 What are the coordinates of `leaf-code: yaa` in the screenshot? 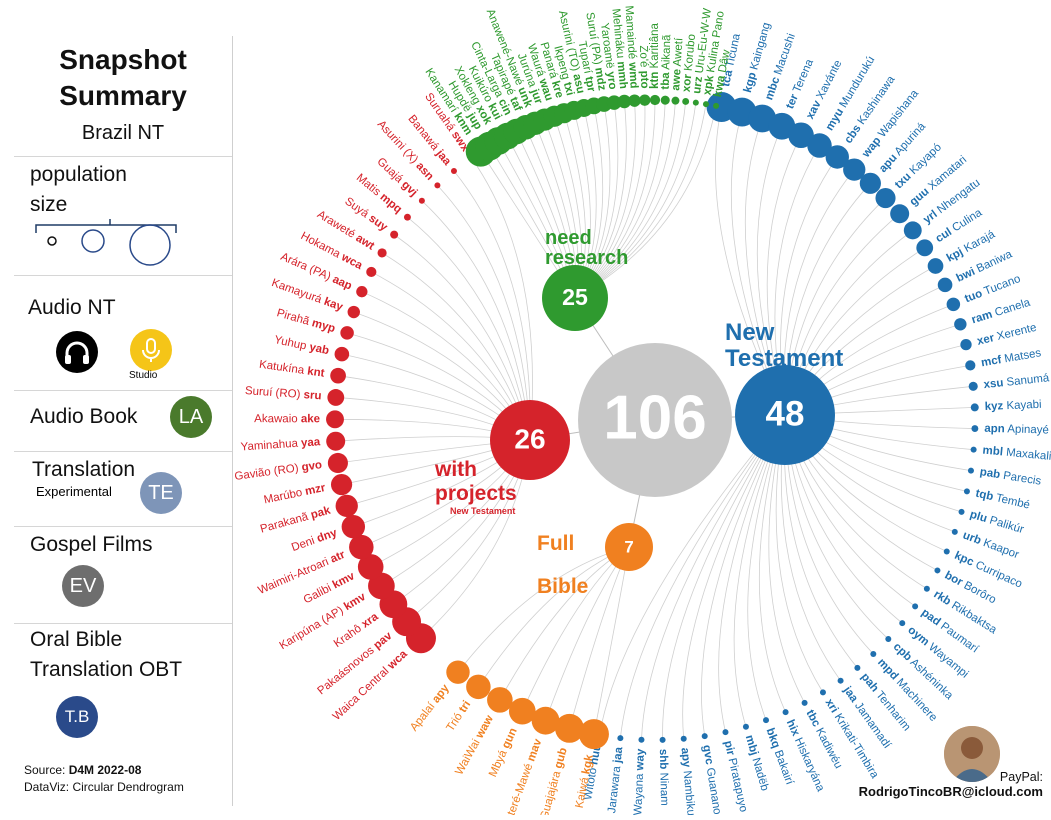 It's located at (311, 442).